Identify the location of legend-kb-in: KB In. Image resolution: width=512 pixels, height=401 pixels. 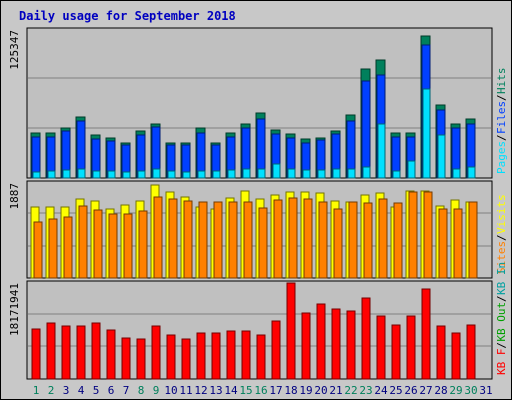
(501, 278).